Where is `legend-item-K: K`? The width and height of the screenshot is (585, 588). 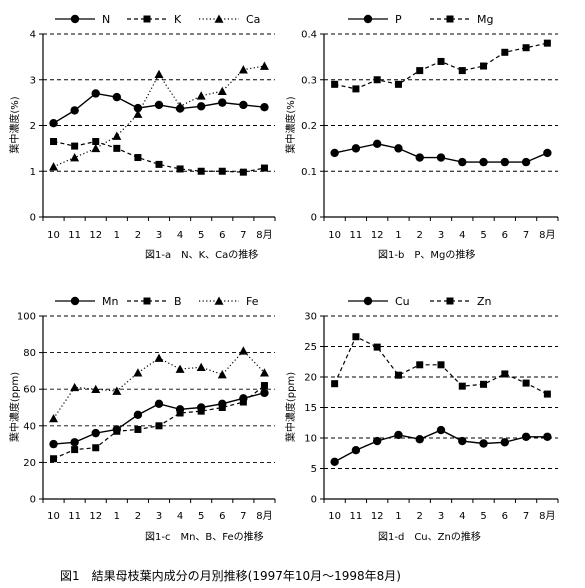 legend-item-K: K is located at coordinates (154, 19).